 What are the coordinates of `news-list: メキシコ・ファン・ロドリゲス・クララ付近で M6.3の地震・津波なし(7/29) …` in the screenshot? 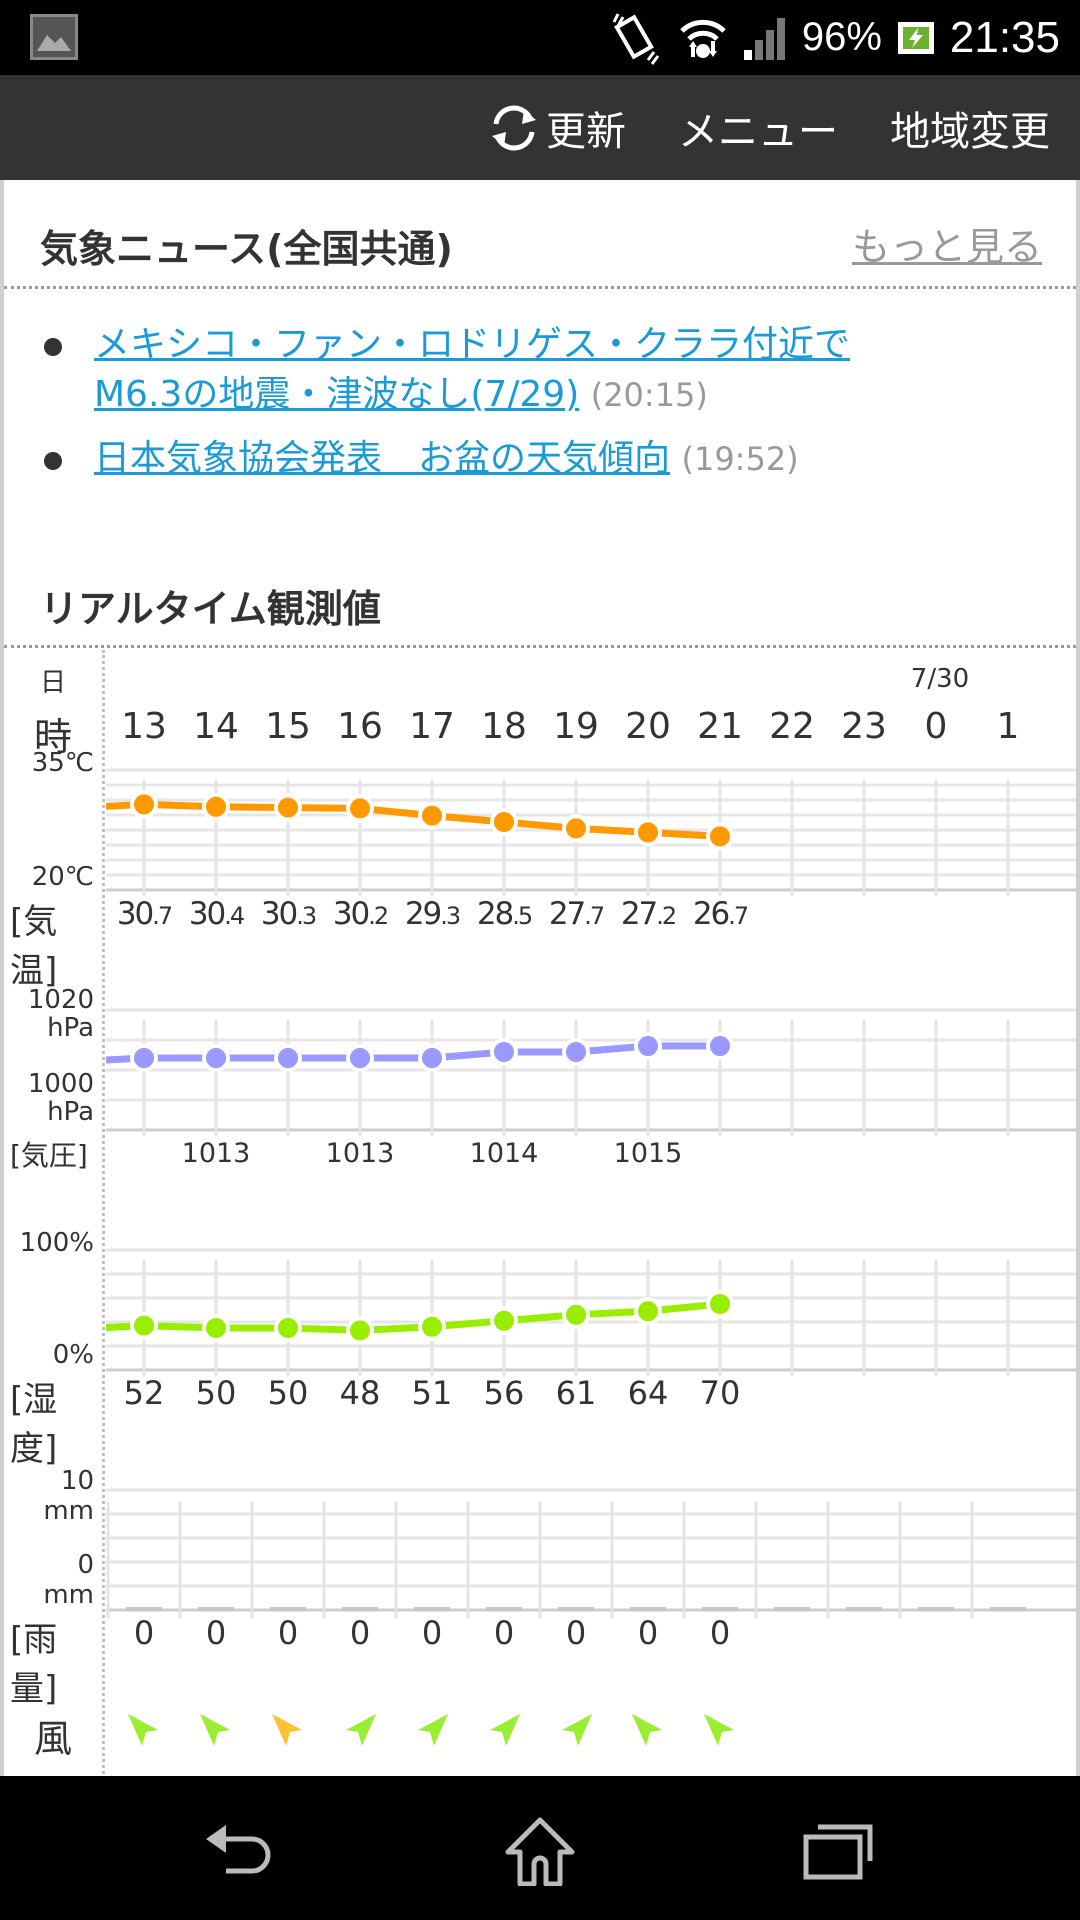 It's located at (540, 409).